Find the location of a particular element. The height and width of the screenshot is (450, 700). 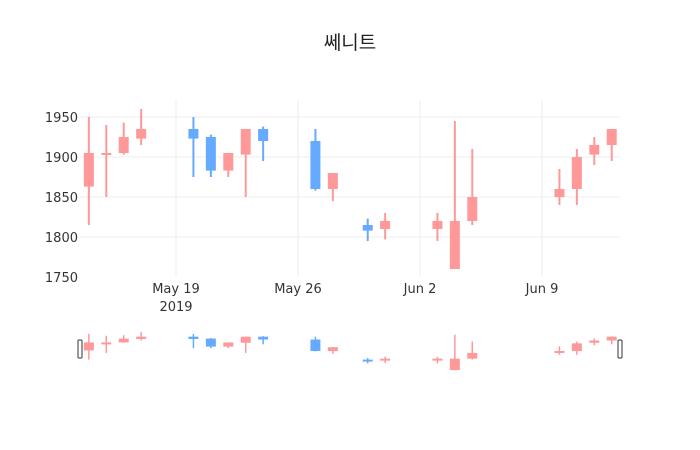

y-axis: 1750 1800 1850 1900 1950 is located at coordinates (61, 198).